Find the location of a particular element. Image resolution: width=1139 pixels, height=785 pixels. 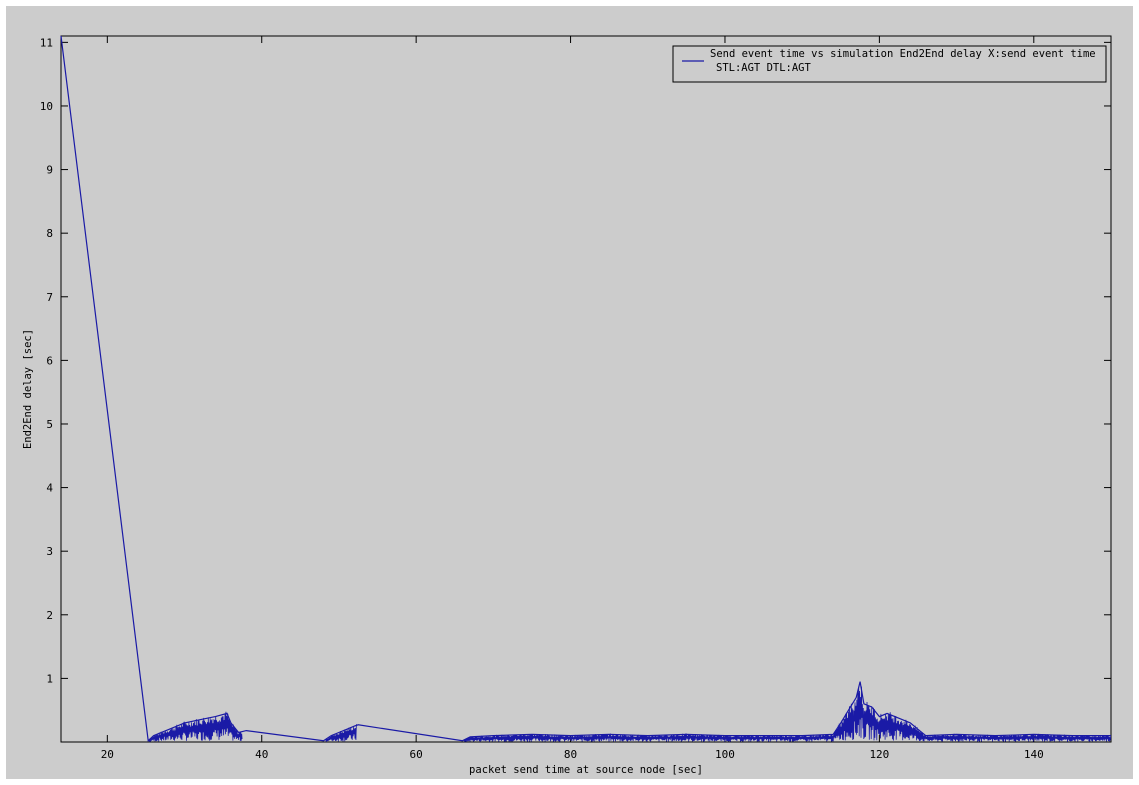

legend-box is located at coordinates (889, 64).